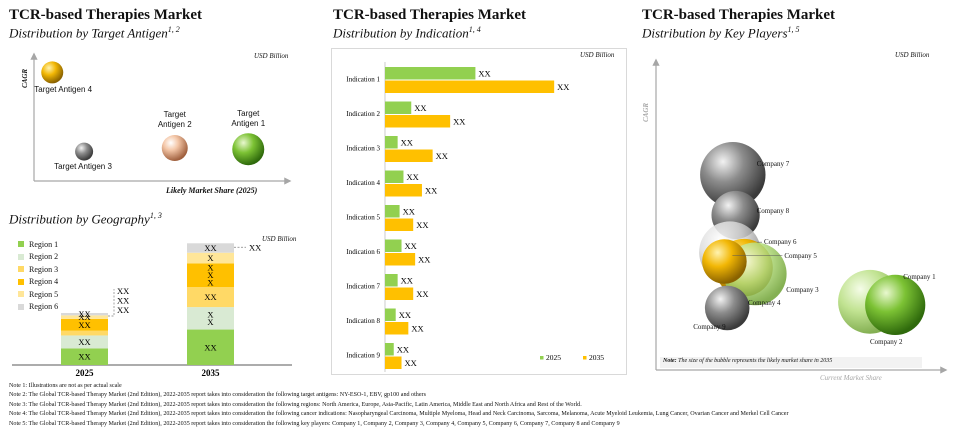  What do you see at coordinates (363, 252) in the screenshot?
I see `indication-category-indication-6: Indication 6` at bounding box center [363, 252].